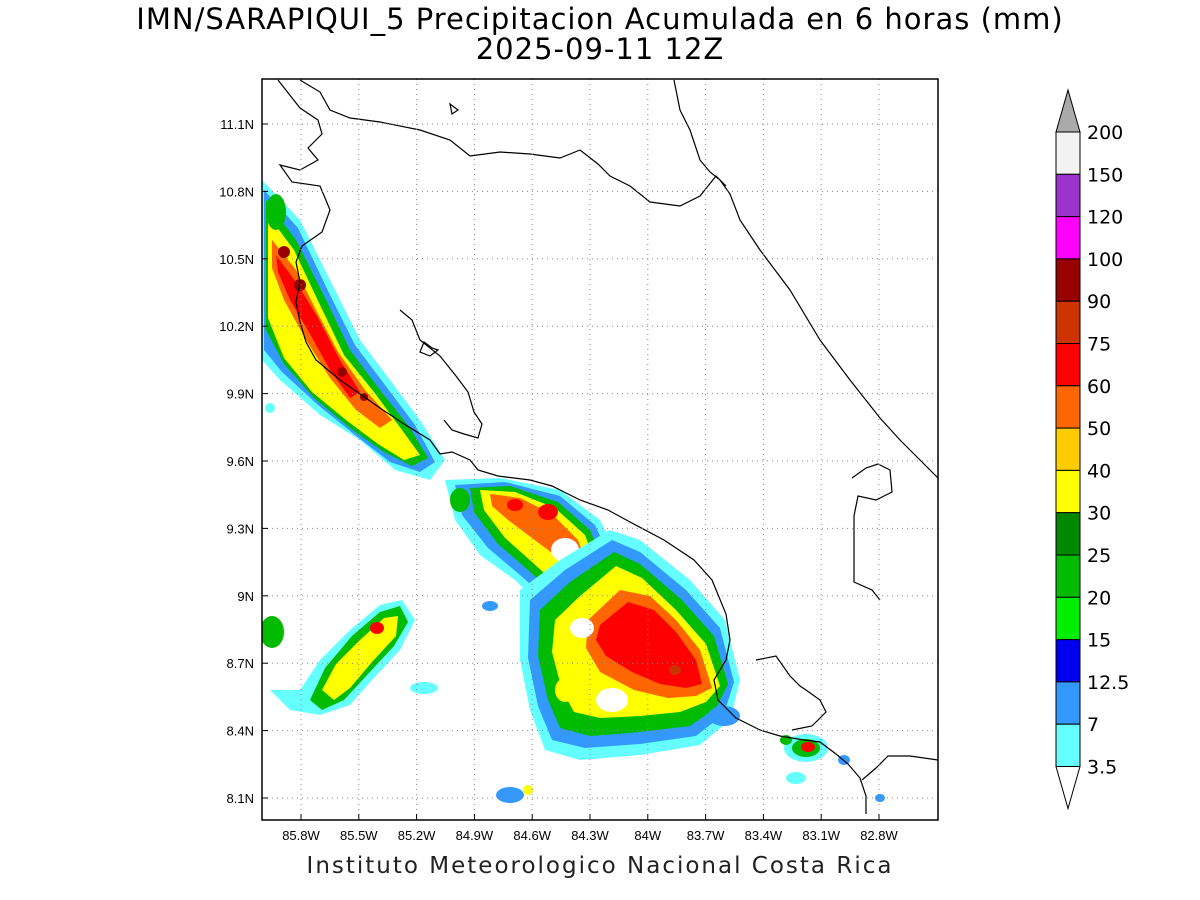 The width and height of the screenshot is (1200, 900). Describe the element at coordinates (236, 326) in the screenshot. I see `y-tick-label: 10.2N` at that location.